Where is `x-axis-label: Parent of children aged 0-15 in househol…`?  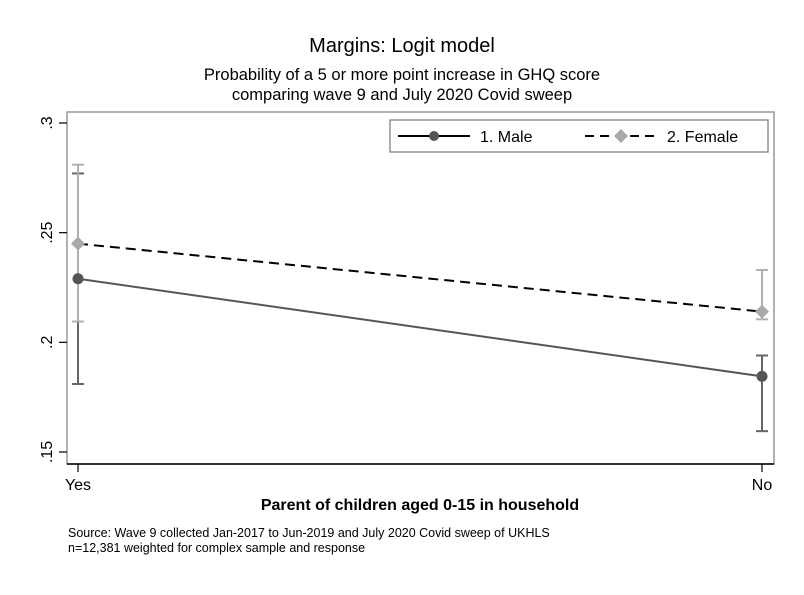
x-axis-label: Parent of children aged 0-15 in househol… is located at coordinates (420, 505).